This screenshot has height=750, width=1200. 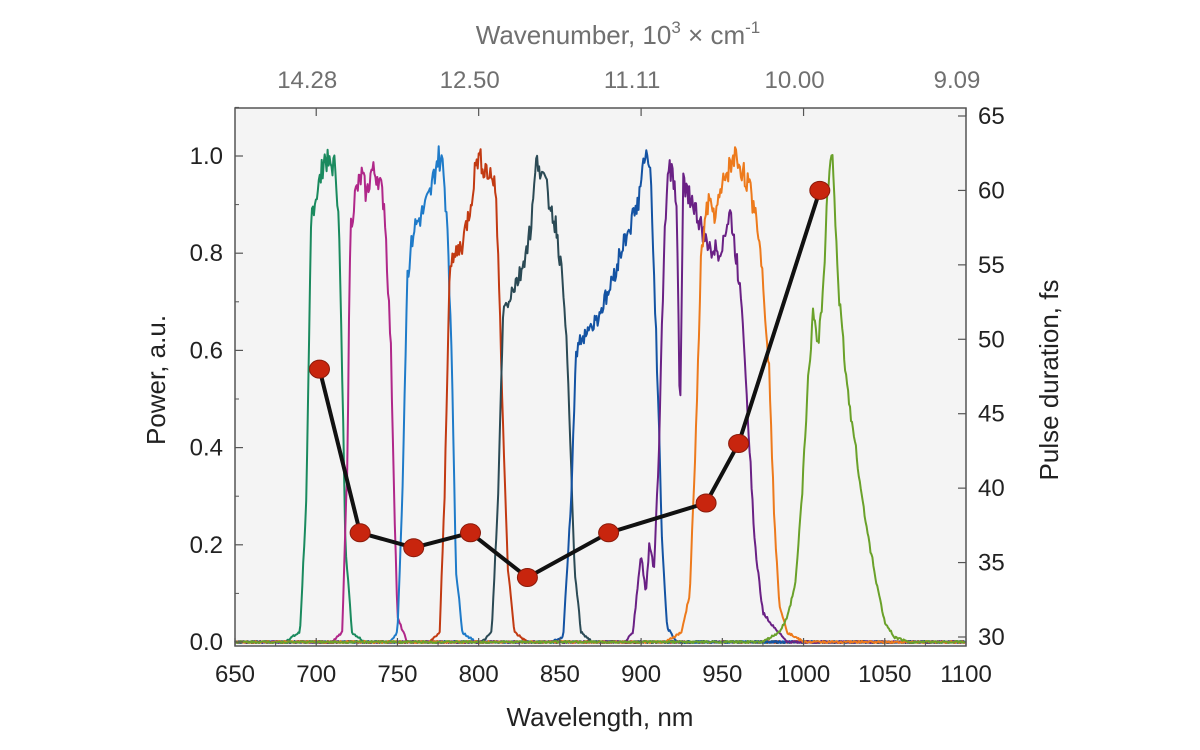 What do you see at coordinates (795, 80) in the screenshot?
I see `top-tick-label: 10.00` at bounding box center [795, 80].